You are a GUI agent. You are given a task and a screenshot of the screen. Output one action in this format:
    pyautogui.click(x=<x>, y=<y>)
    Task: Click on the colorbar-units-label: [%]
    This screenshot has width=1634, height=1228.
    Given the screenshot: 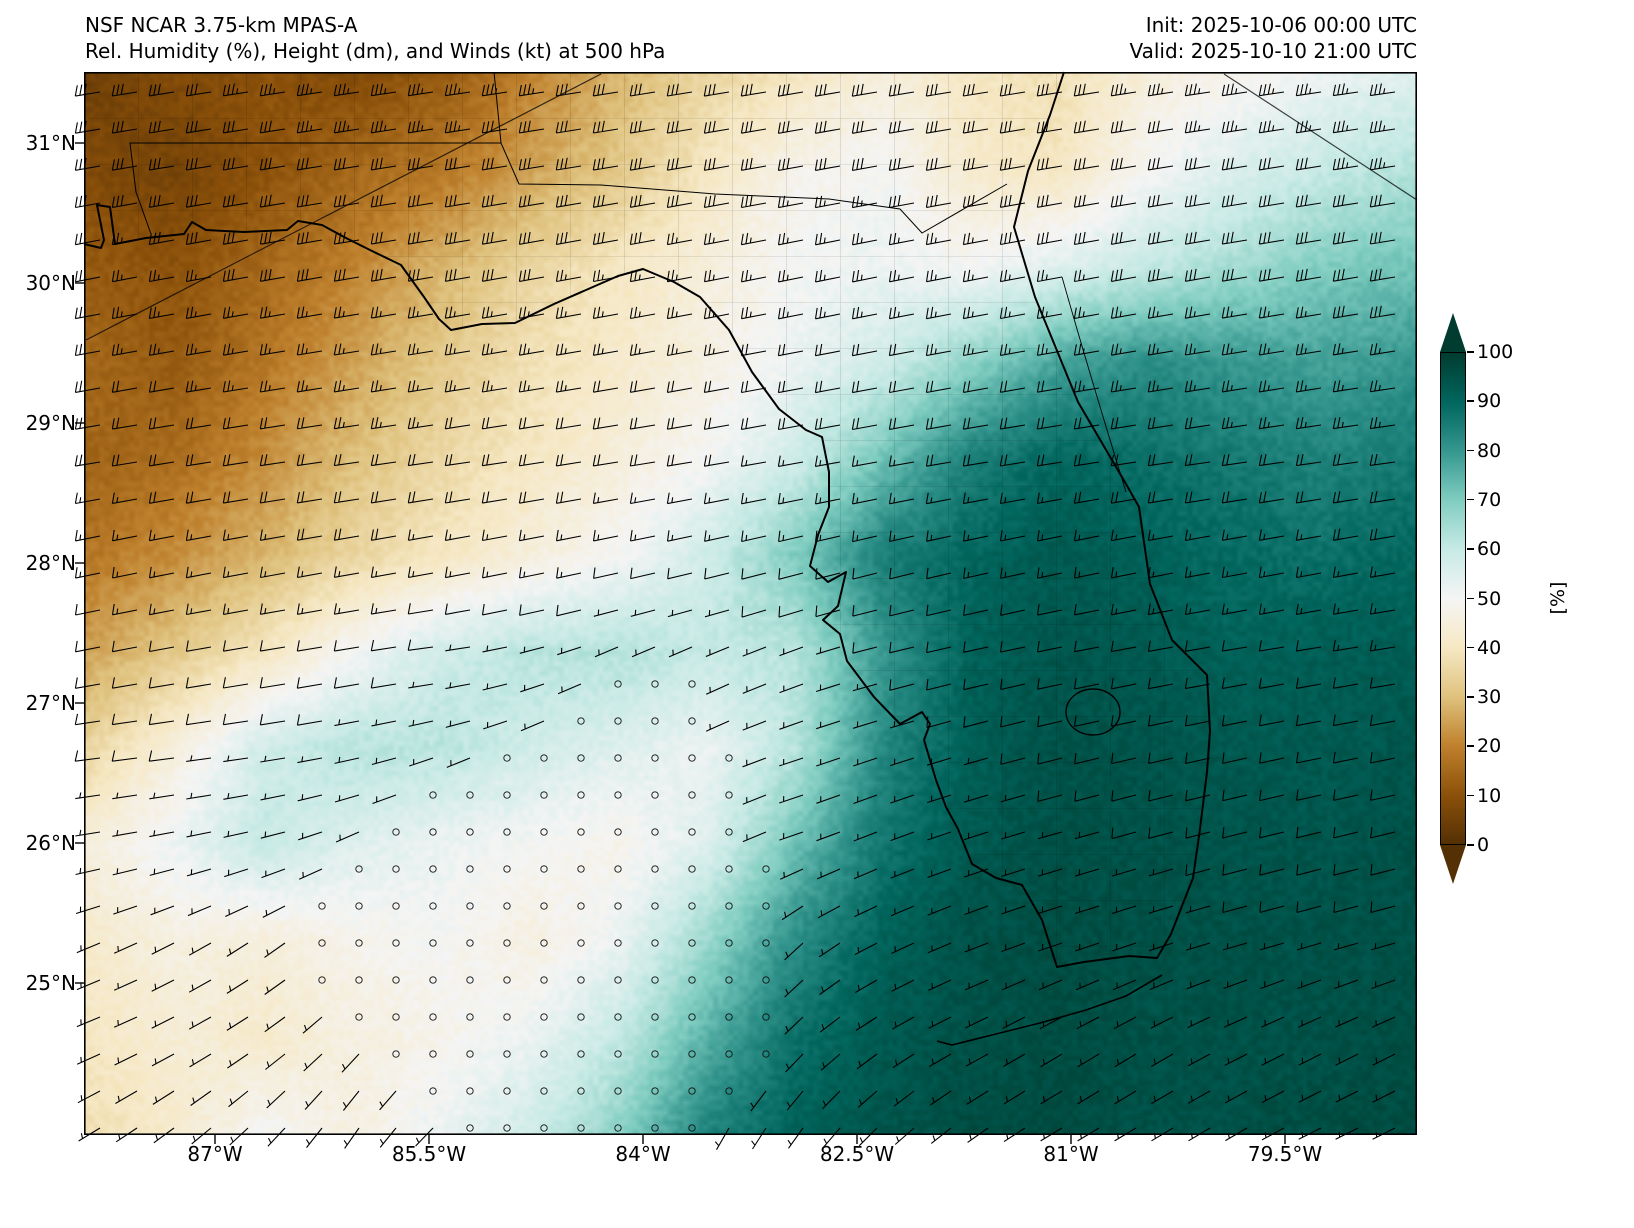 What is the action you would take?
    pyautogui.click(x=1558, y=598)
    